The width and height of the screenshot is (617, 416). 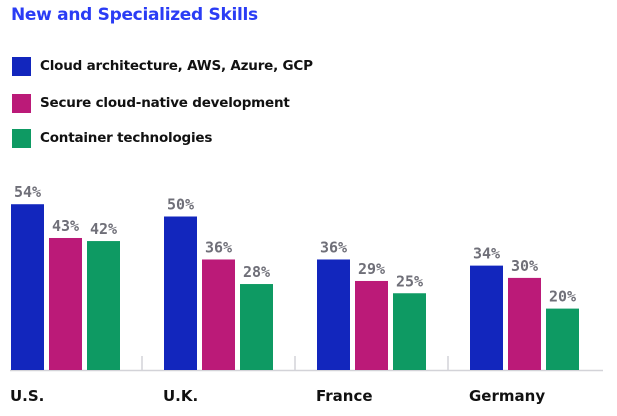 What do you see at coordinates (176, 66) in the screenshot?
I see `legend-label: Cloud architecture, AWS, Azure, GCP` at bounding box center [176, 66].